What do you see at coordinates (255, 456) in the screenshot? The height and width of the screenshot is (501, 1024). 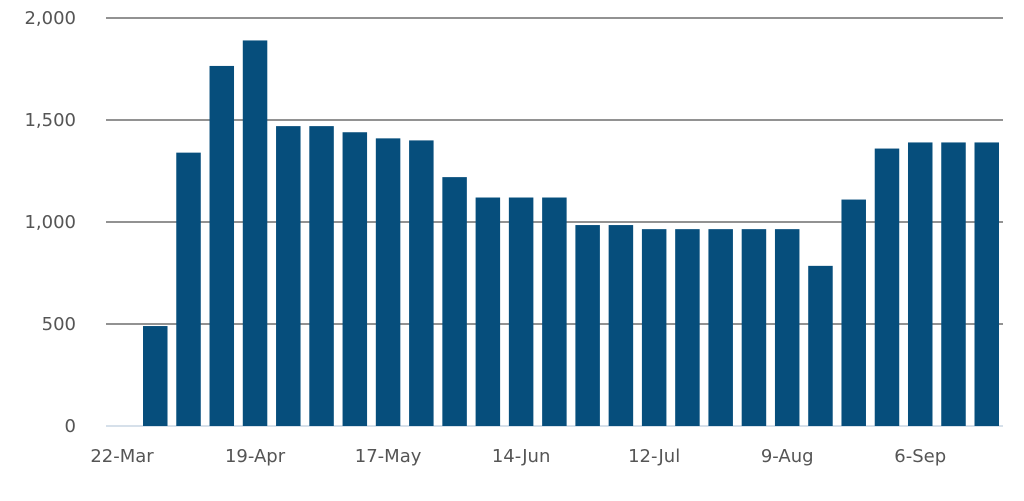 I see `x-tick-label: 19-Apr` at bounding box center [255, 456].